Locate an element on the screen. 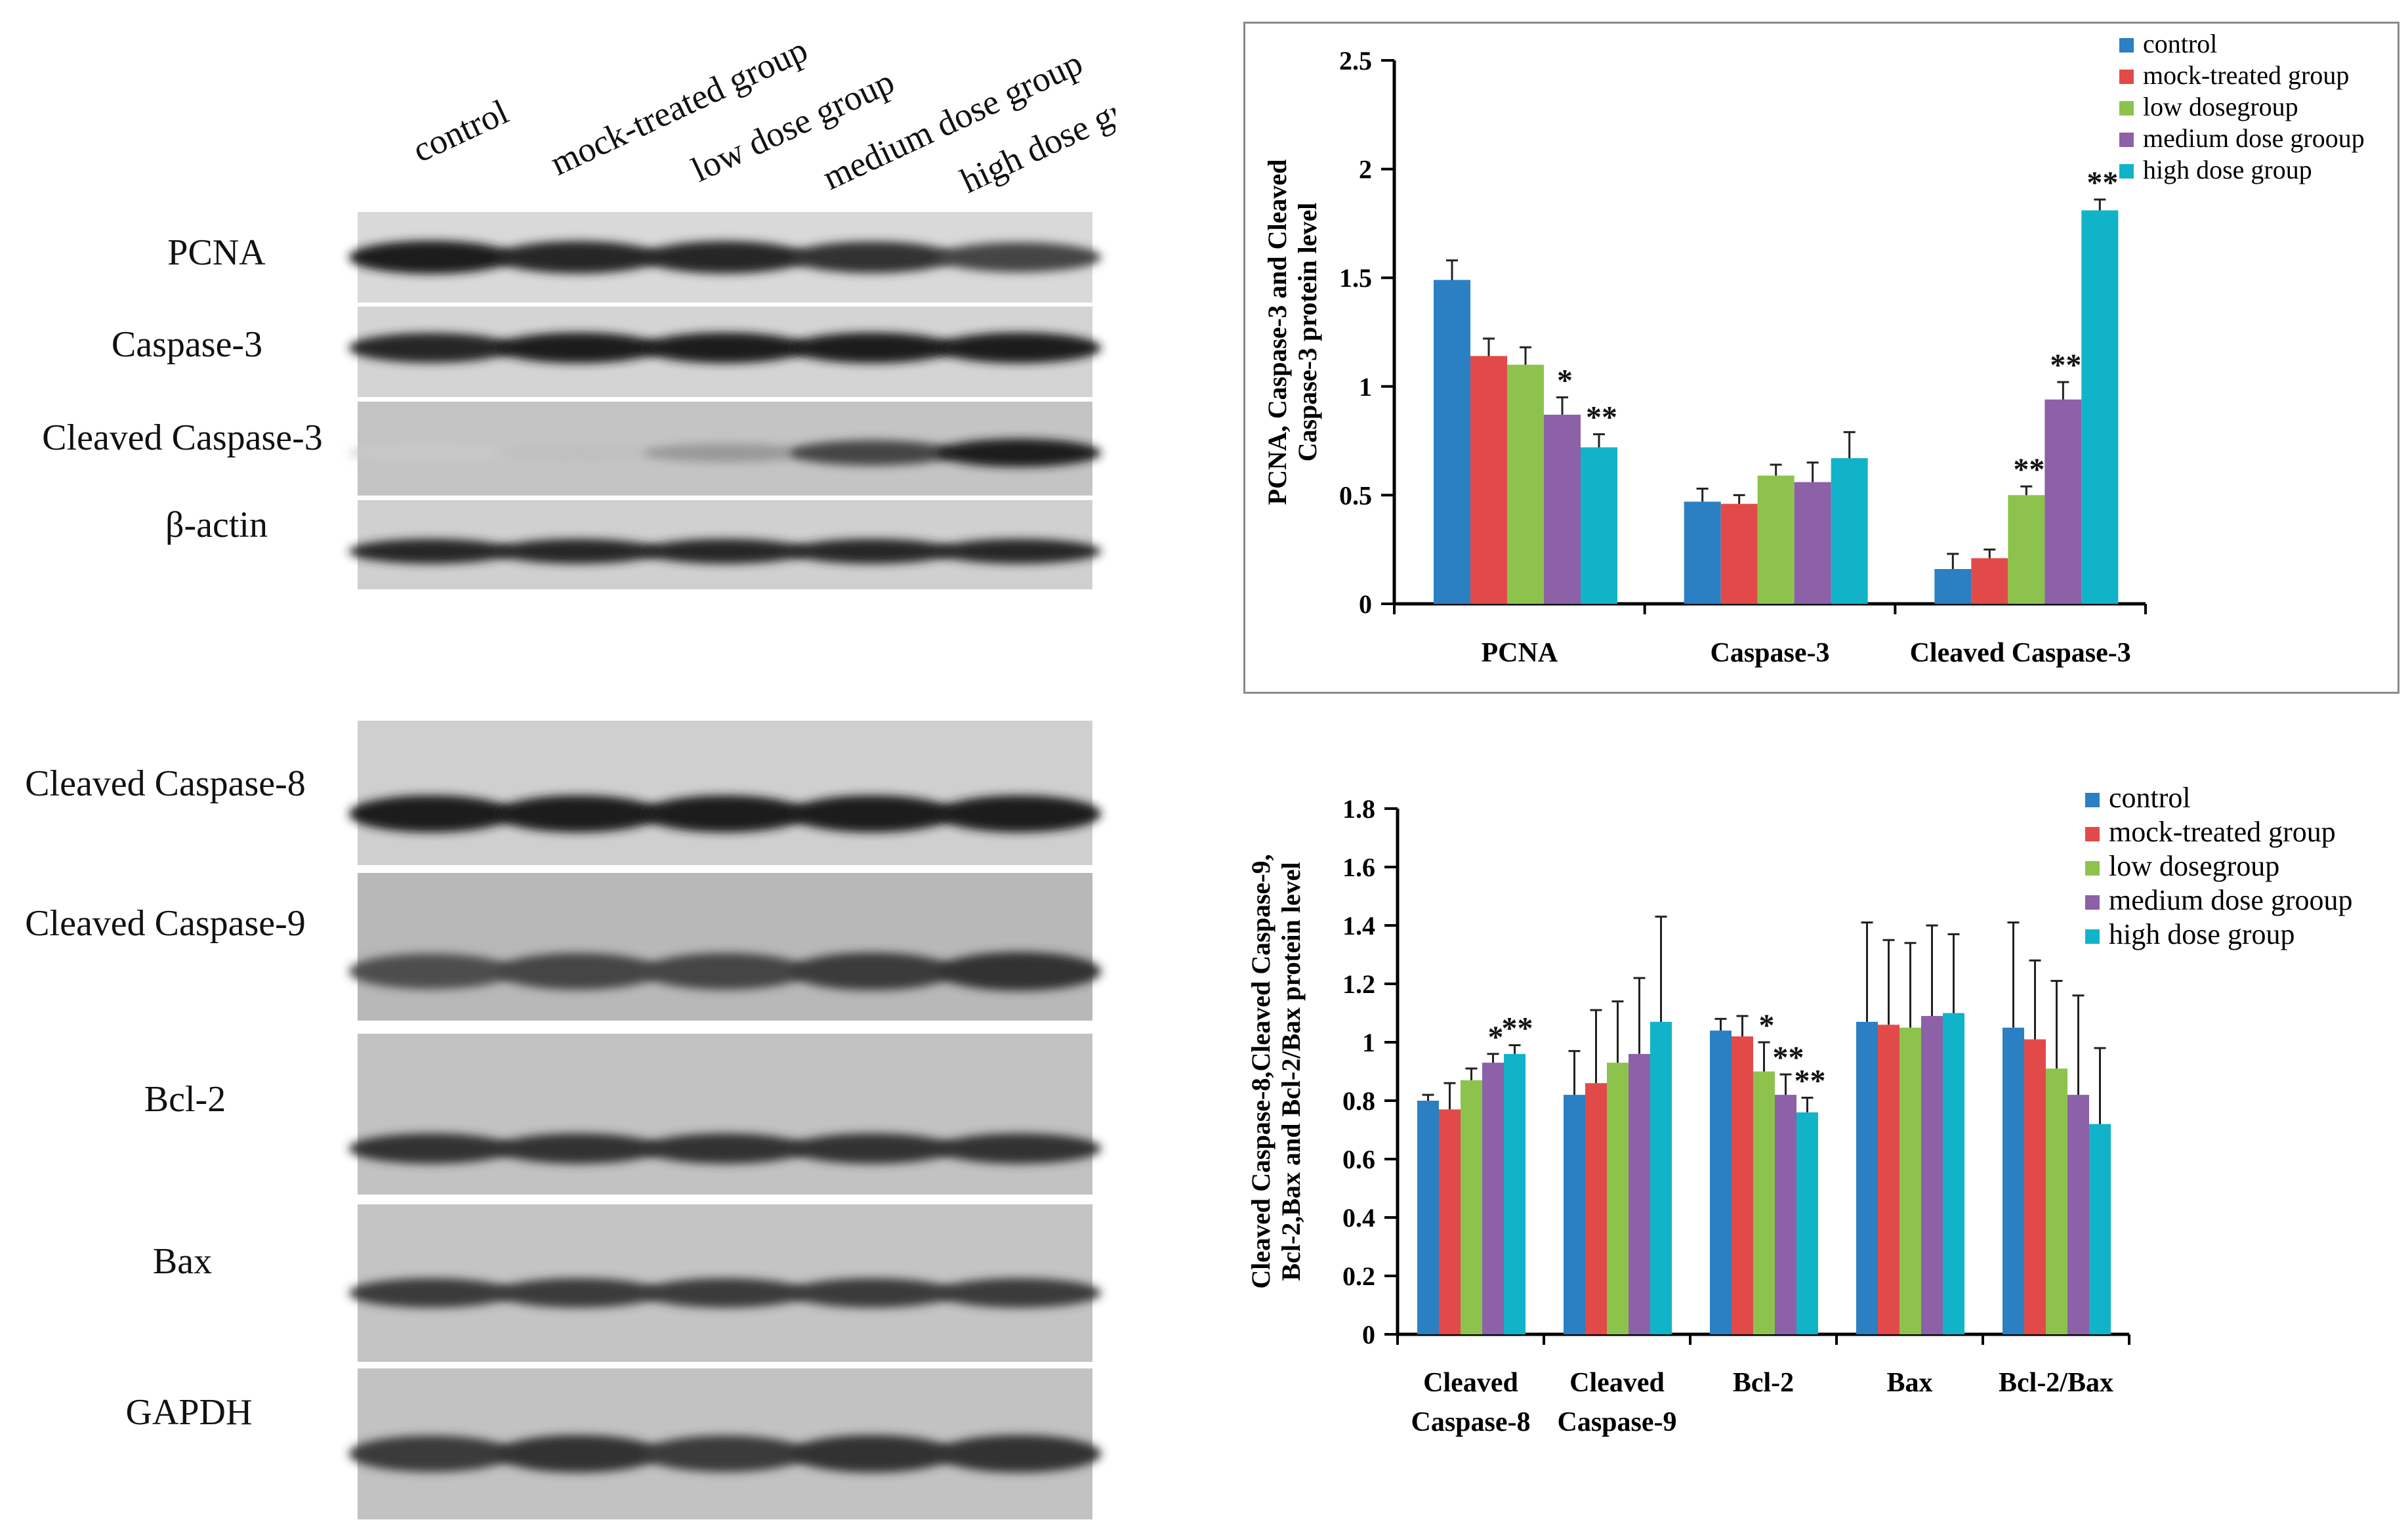 The width and height of the screenshot is (2408, 1524). y-tick-label: 0 is located at coordinates (1366, 604).